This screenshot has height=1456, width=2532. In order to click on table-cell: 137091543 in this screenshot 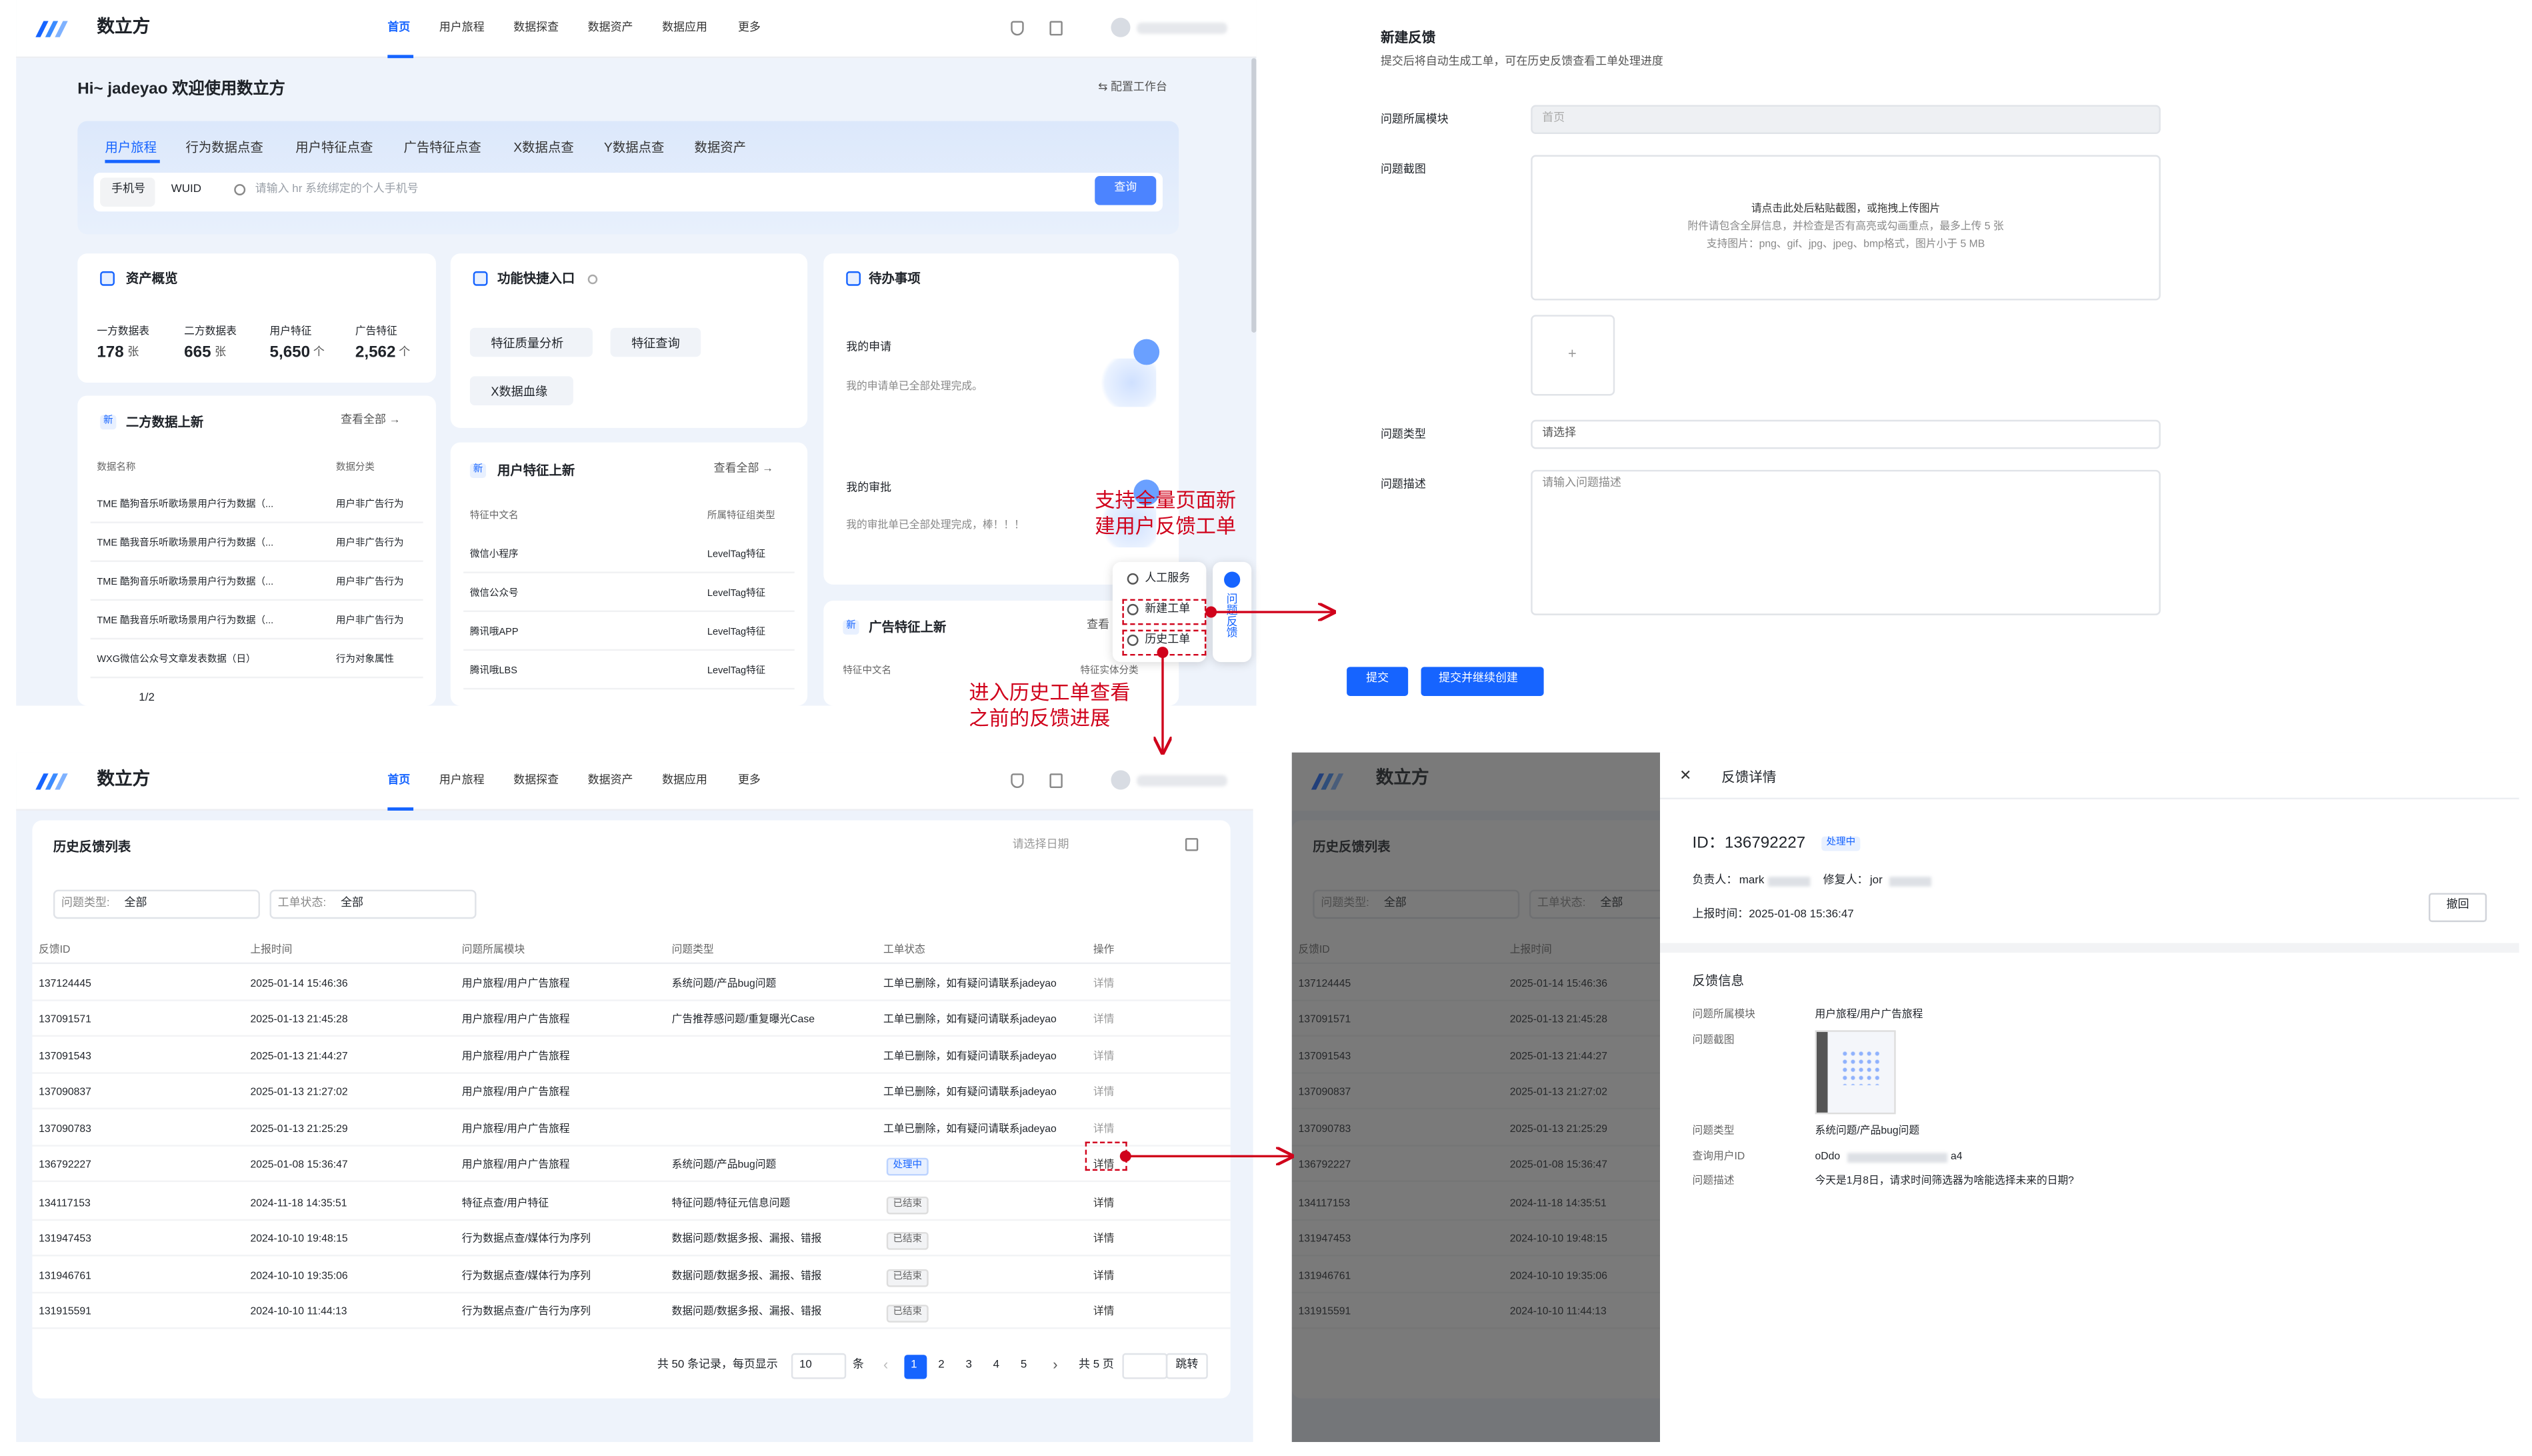, I will do `click(65, 1057)`.